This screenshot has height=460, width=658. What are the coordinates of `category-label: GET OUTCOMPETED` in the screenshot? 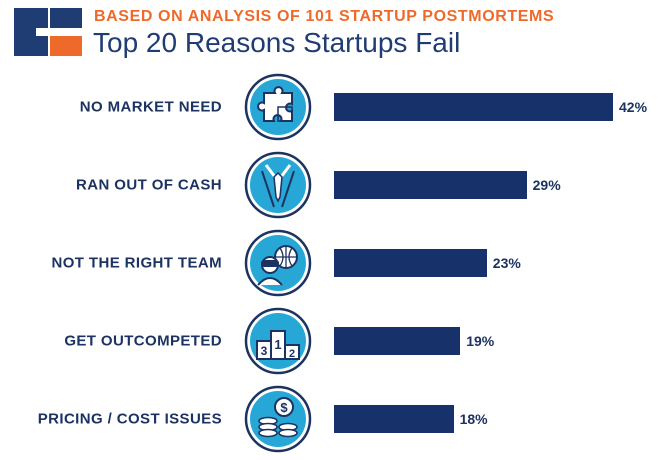 It's located at (143, 341).